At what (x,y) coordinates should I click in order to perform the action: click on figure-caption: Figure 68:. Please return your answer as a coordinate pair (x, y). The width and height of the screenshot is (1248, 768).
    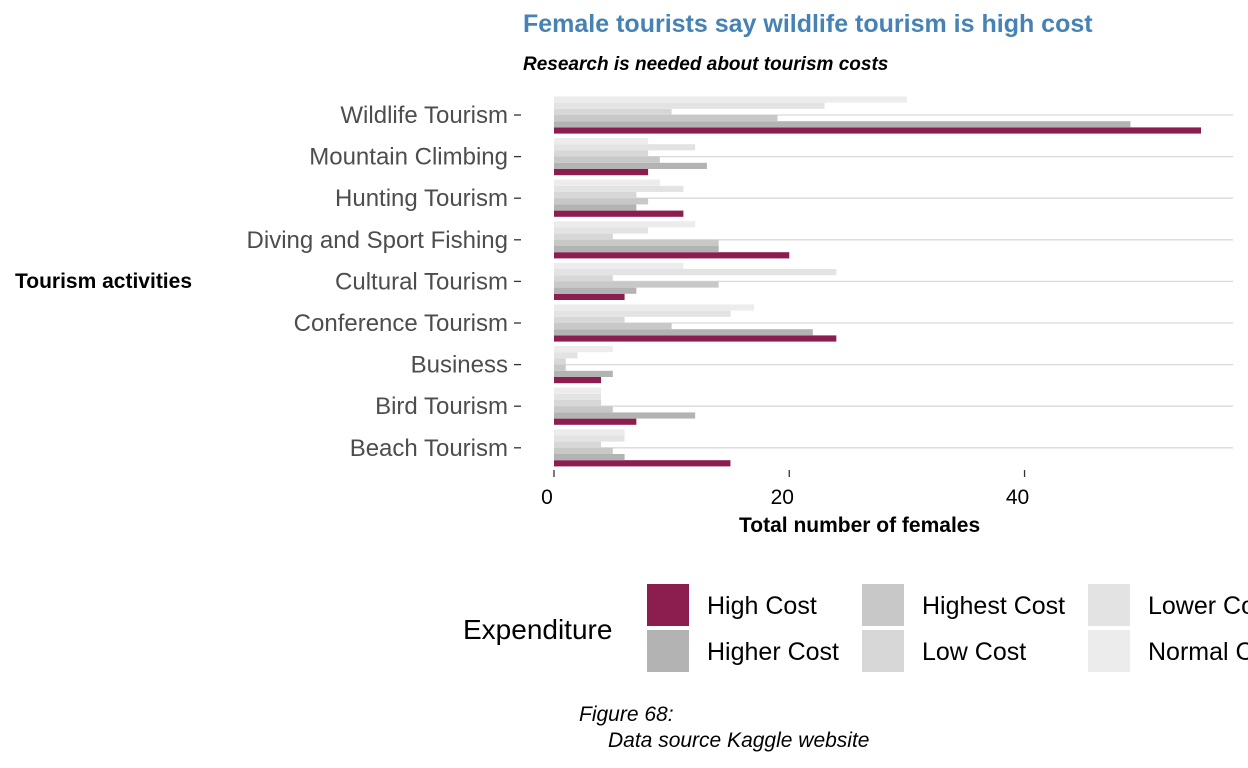
    Looking at the image, I should click on (626, 714).